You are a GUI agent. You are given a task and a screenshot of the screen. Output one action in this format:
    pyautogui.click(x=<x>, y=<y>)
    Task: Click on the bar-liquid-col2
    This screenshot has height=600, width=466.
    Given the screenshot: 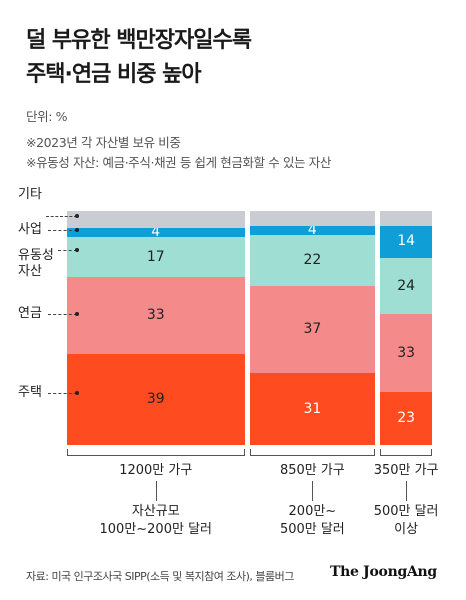 What is the action you would take?
    pyautogui.click(x=312, y=260)
    